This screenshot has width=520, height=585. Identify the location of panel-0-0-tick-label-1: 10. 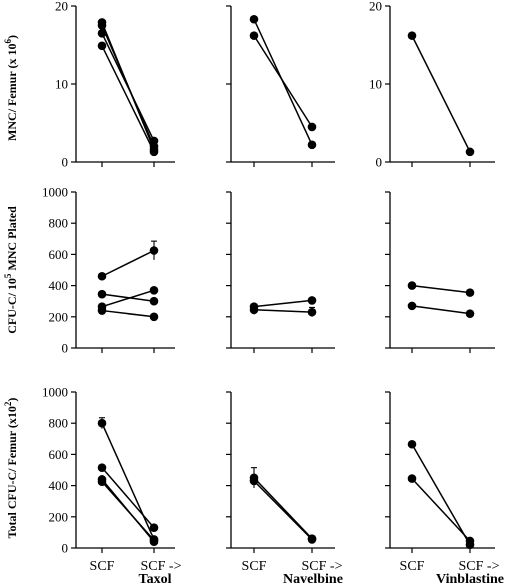
(61, 84).